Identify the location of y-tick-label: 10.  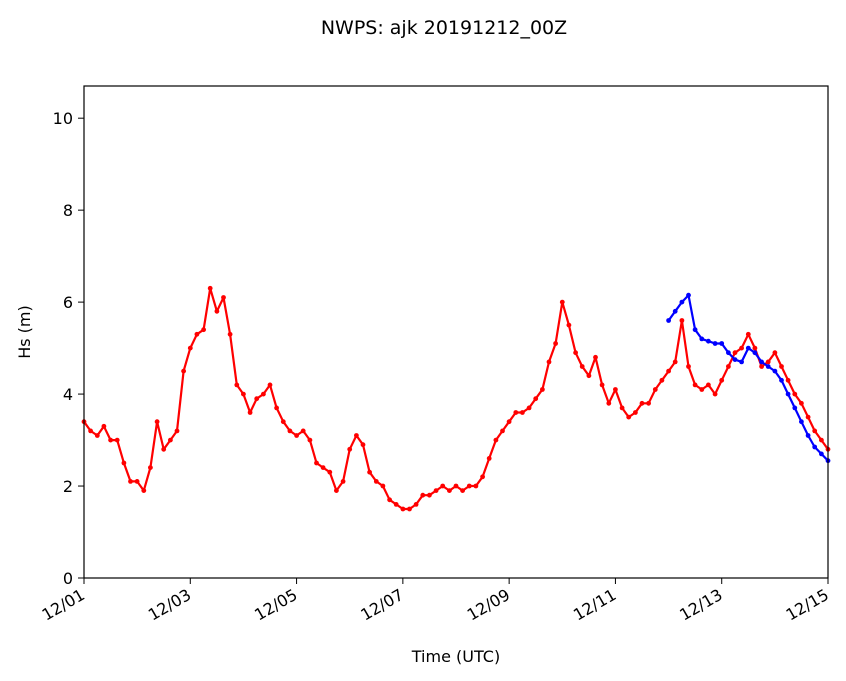
(63, 118).